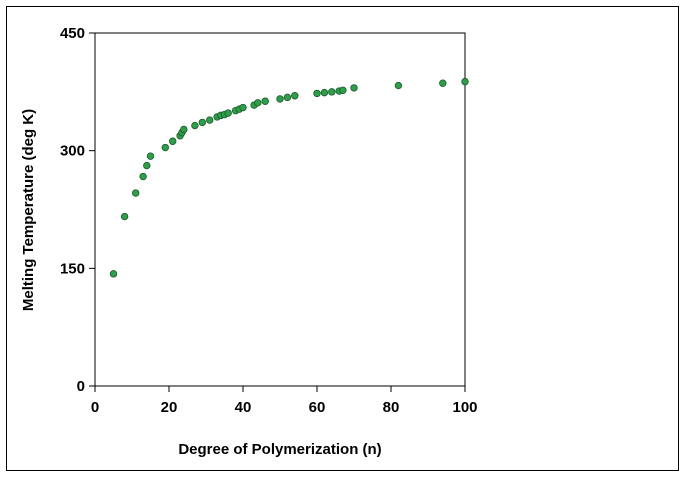 The width and height of the screenshot is (687, 479). What do you see at coordinates (72, 268) in the screenshot?
I see `y-tick-label: 150` at bounding box center [72, 268].